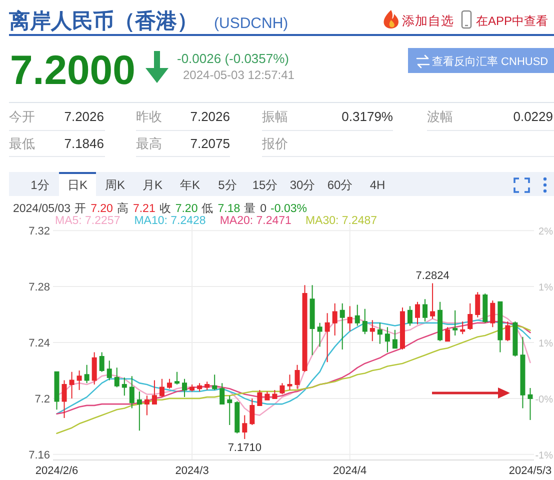 This screenshot has height=480, width=554. What do you see at coordinates (229, 209) in the screenshot?
I see `text: 7.18` at bounding box center [229, 209].